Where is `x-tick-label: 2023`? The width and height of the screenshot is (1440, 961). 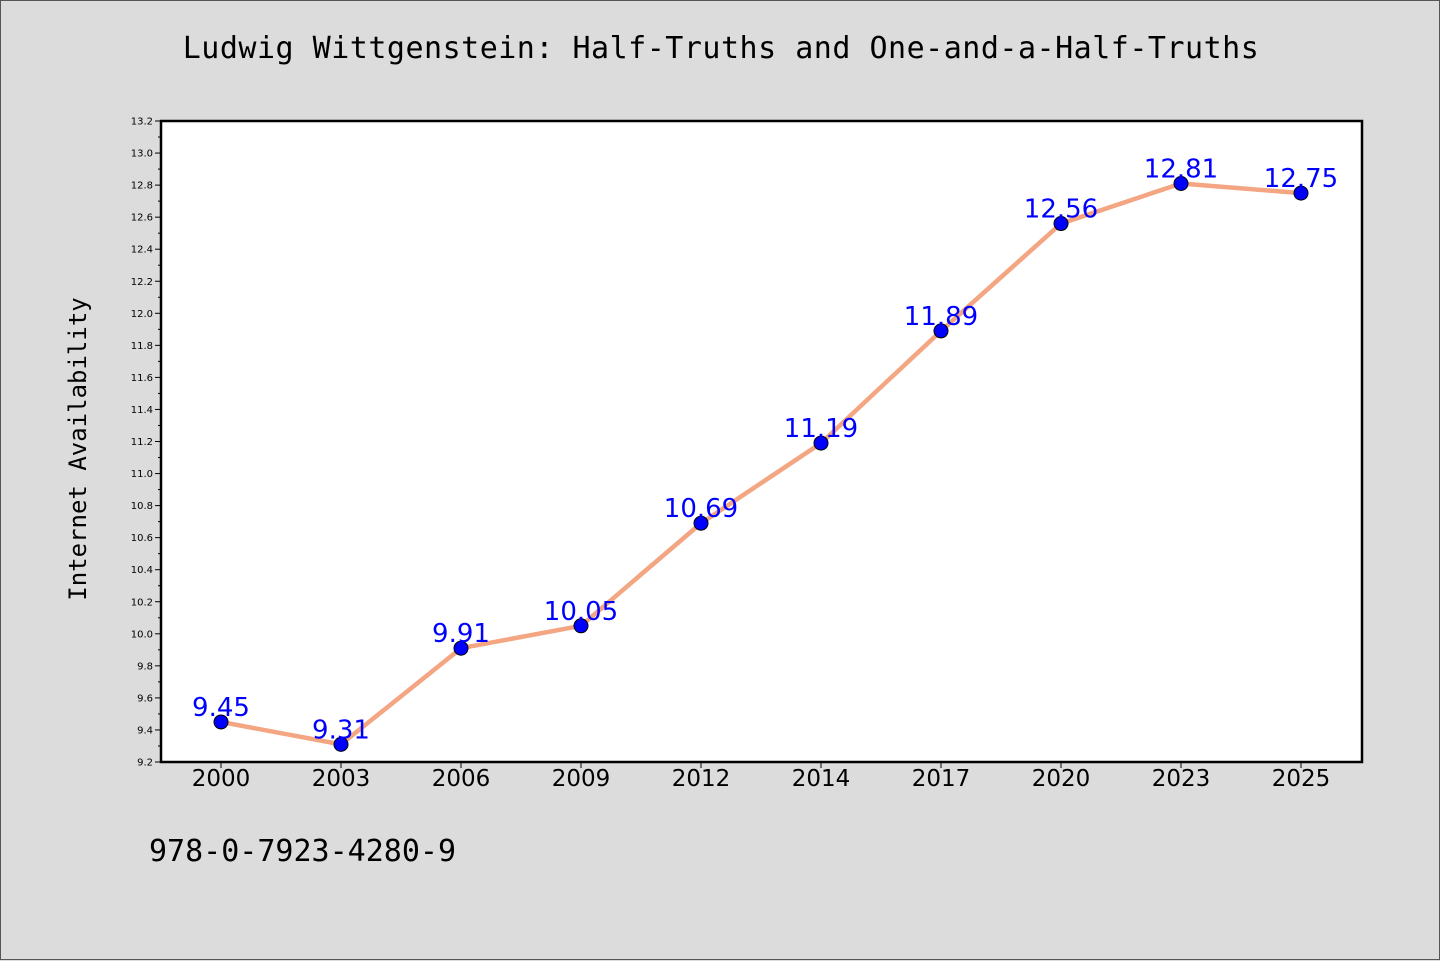
x-tick-label: 2023 is located at coordinates (1181, 779).